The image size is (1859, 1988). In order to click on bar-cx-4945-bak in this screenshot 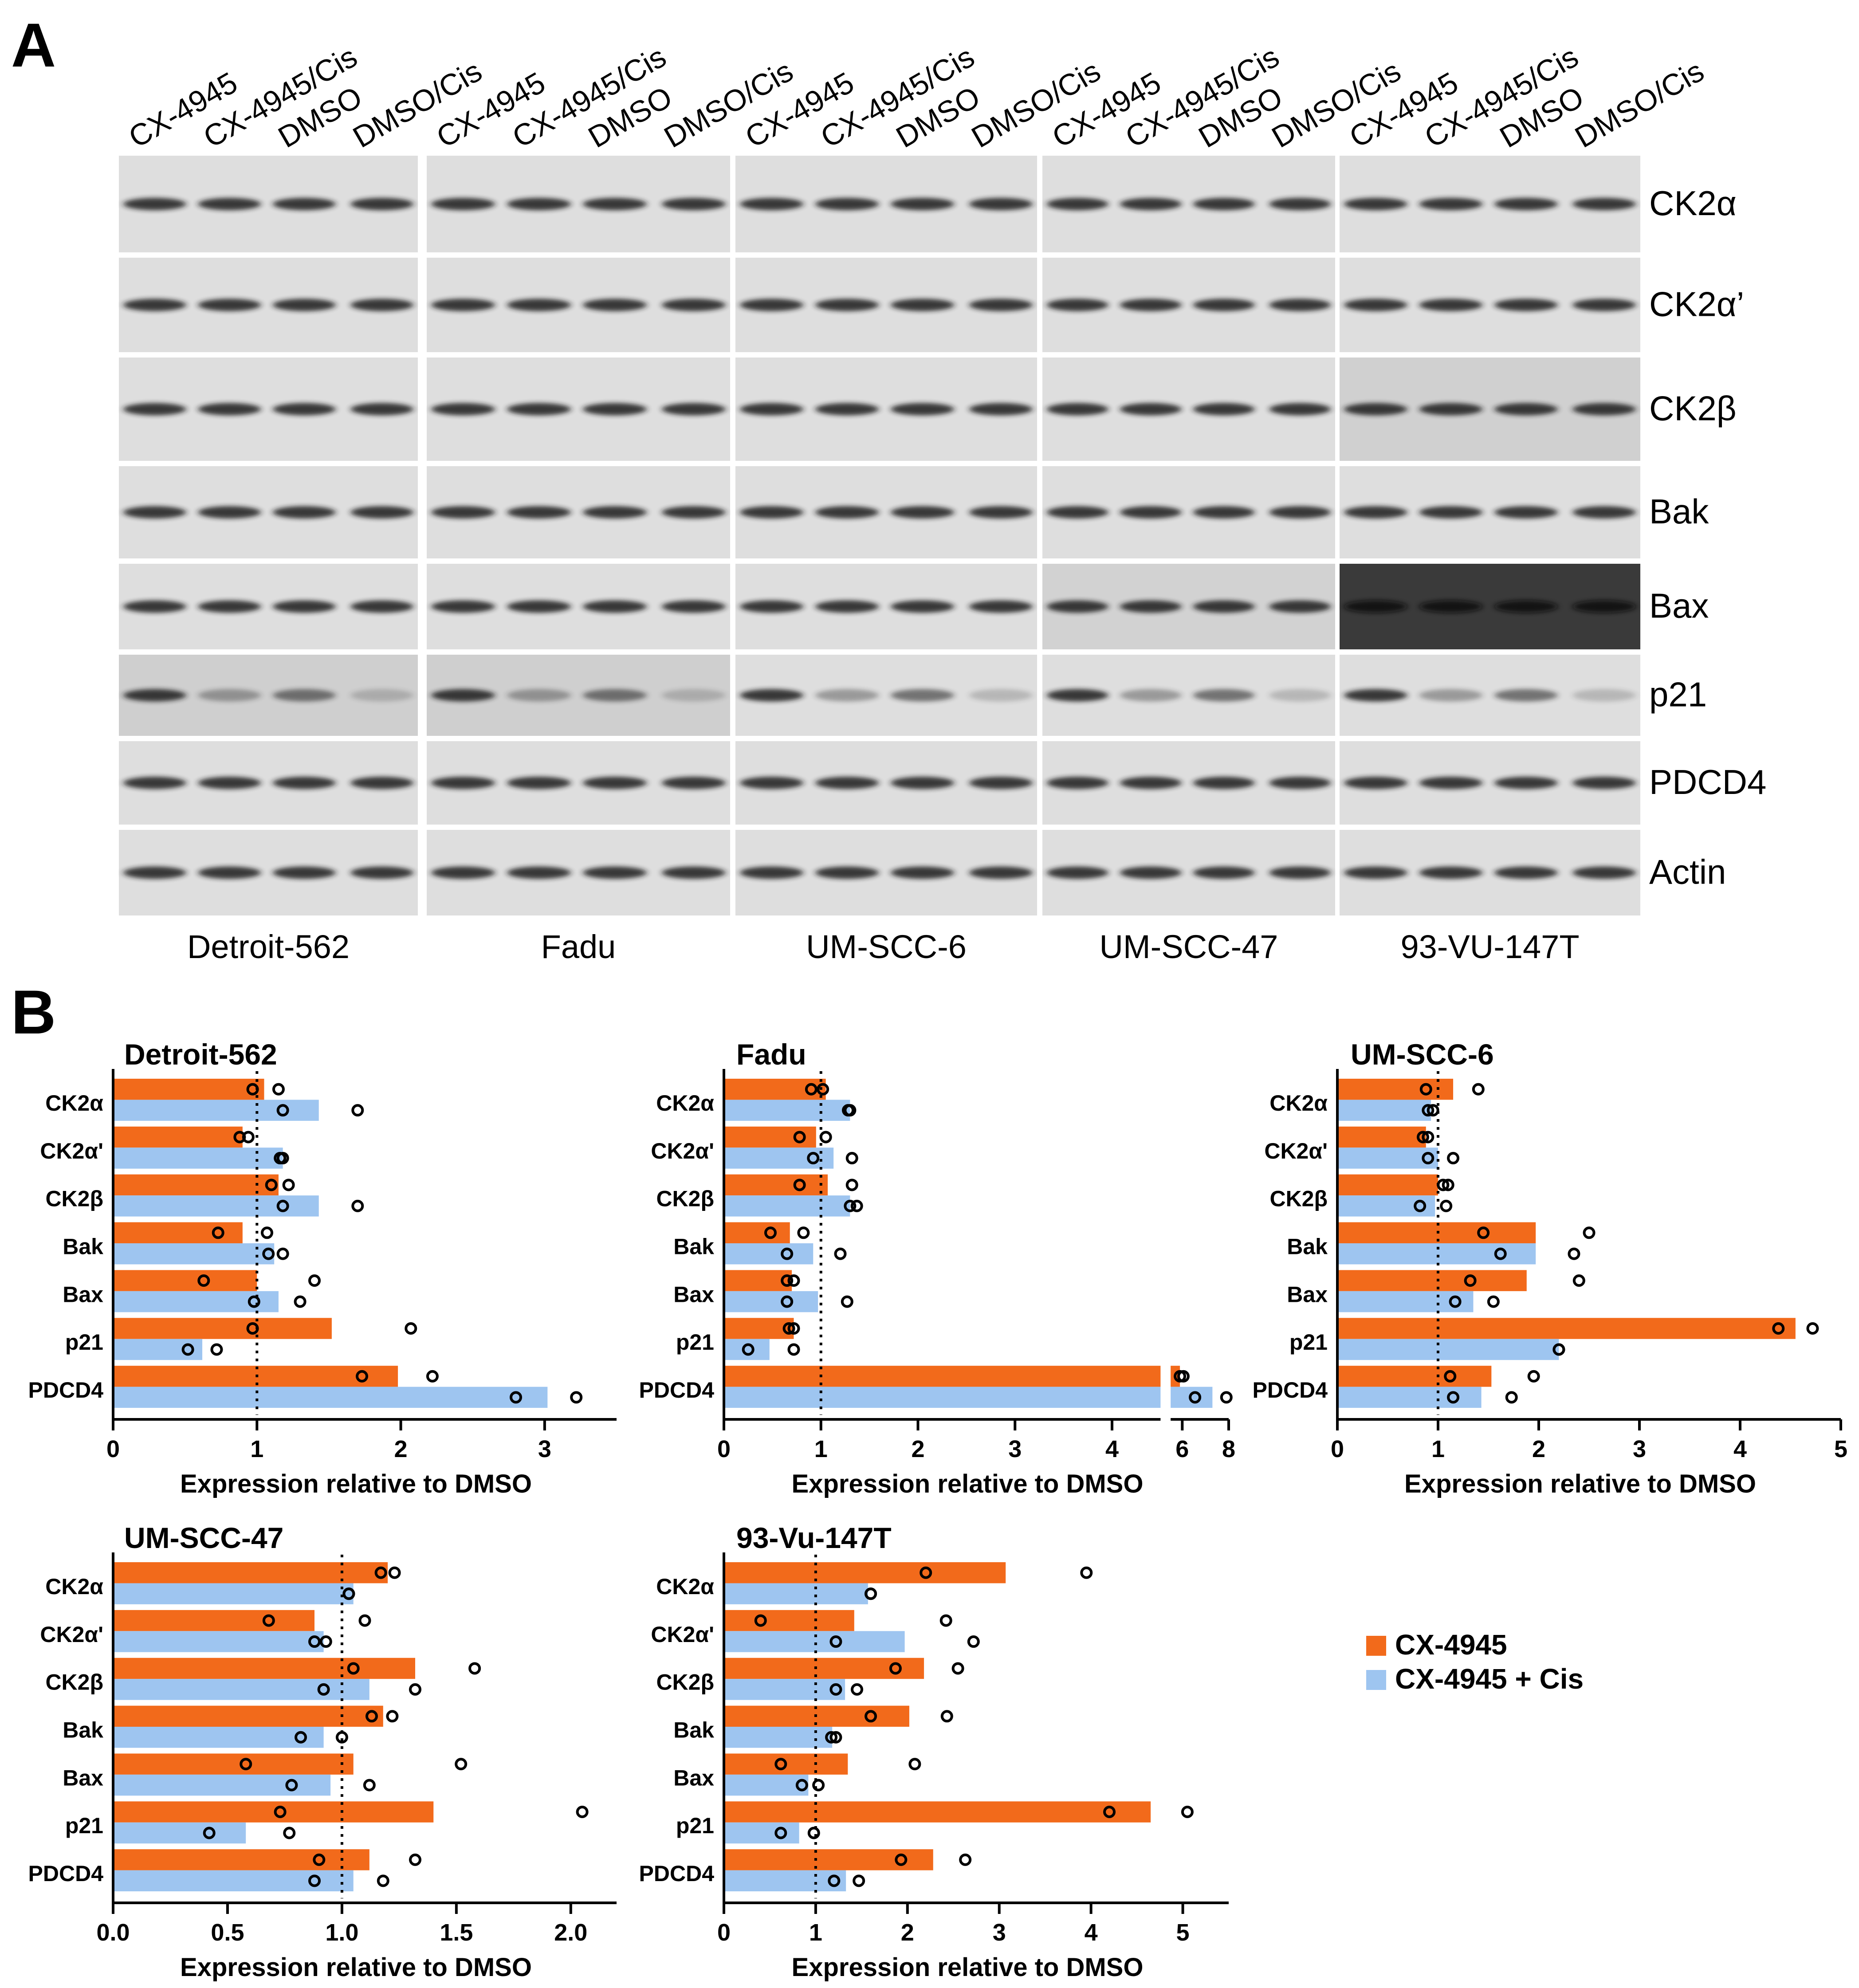, I will do `click(1437, 1233)`.